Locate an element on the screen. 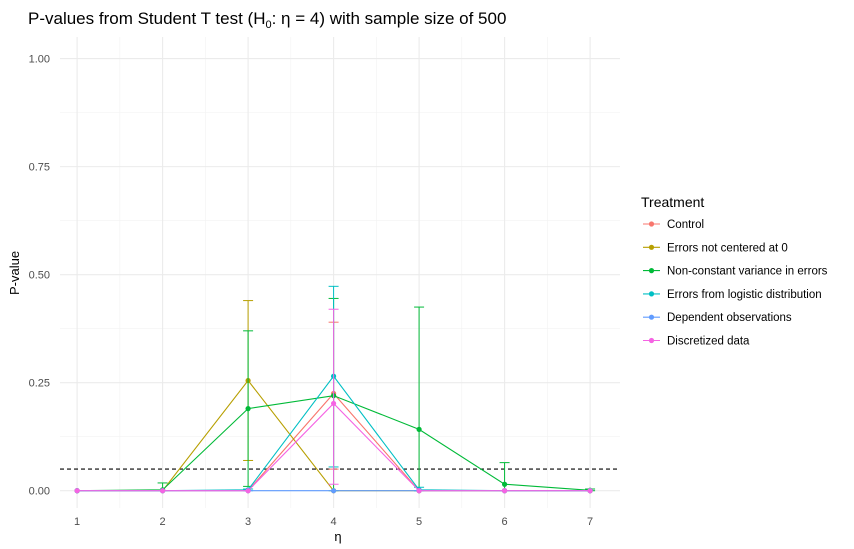  y-tick-label: 0.00 is located at coordinates (39, 492).